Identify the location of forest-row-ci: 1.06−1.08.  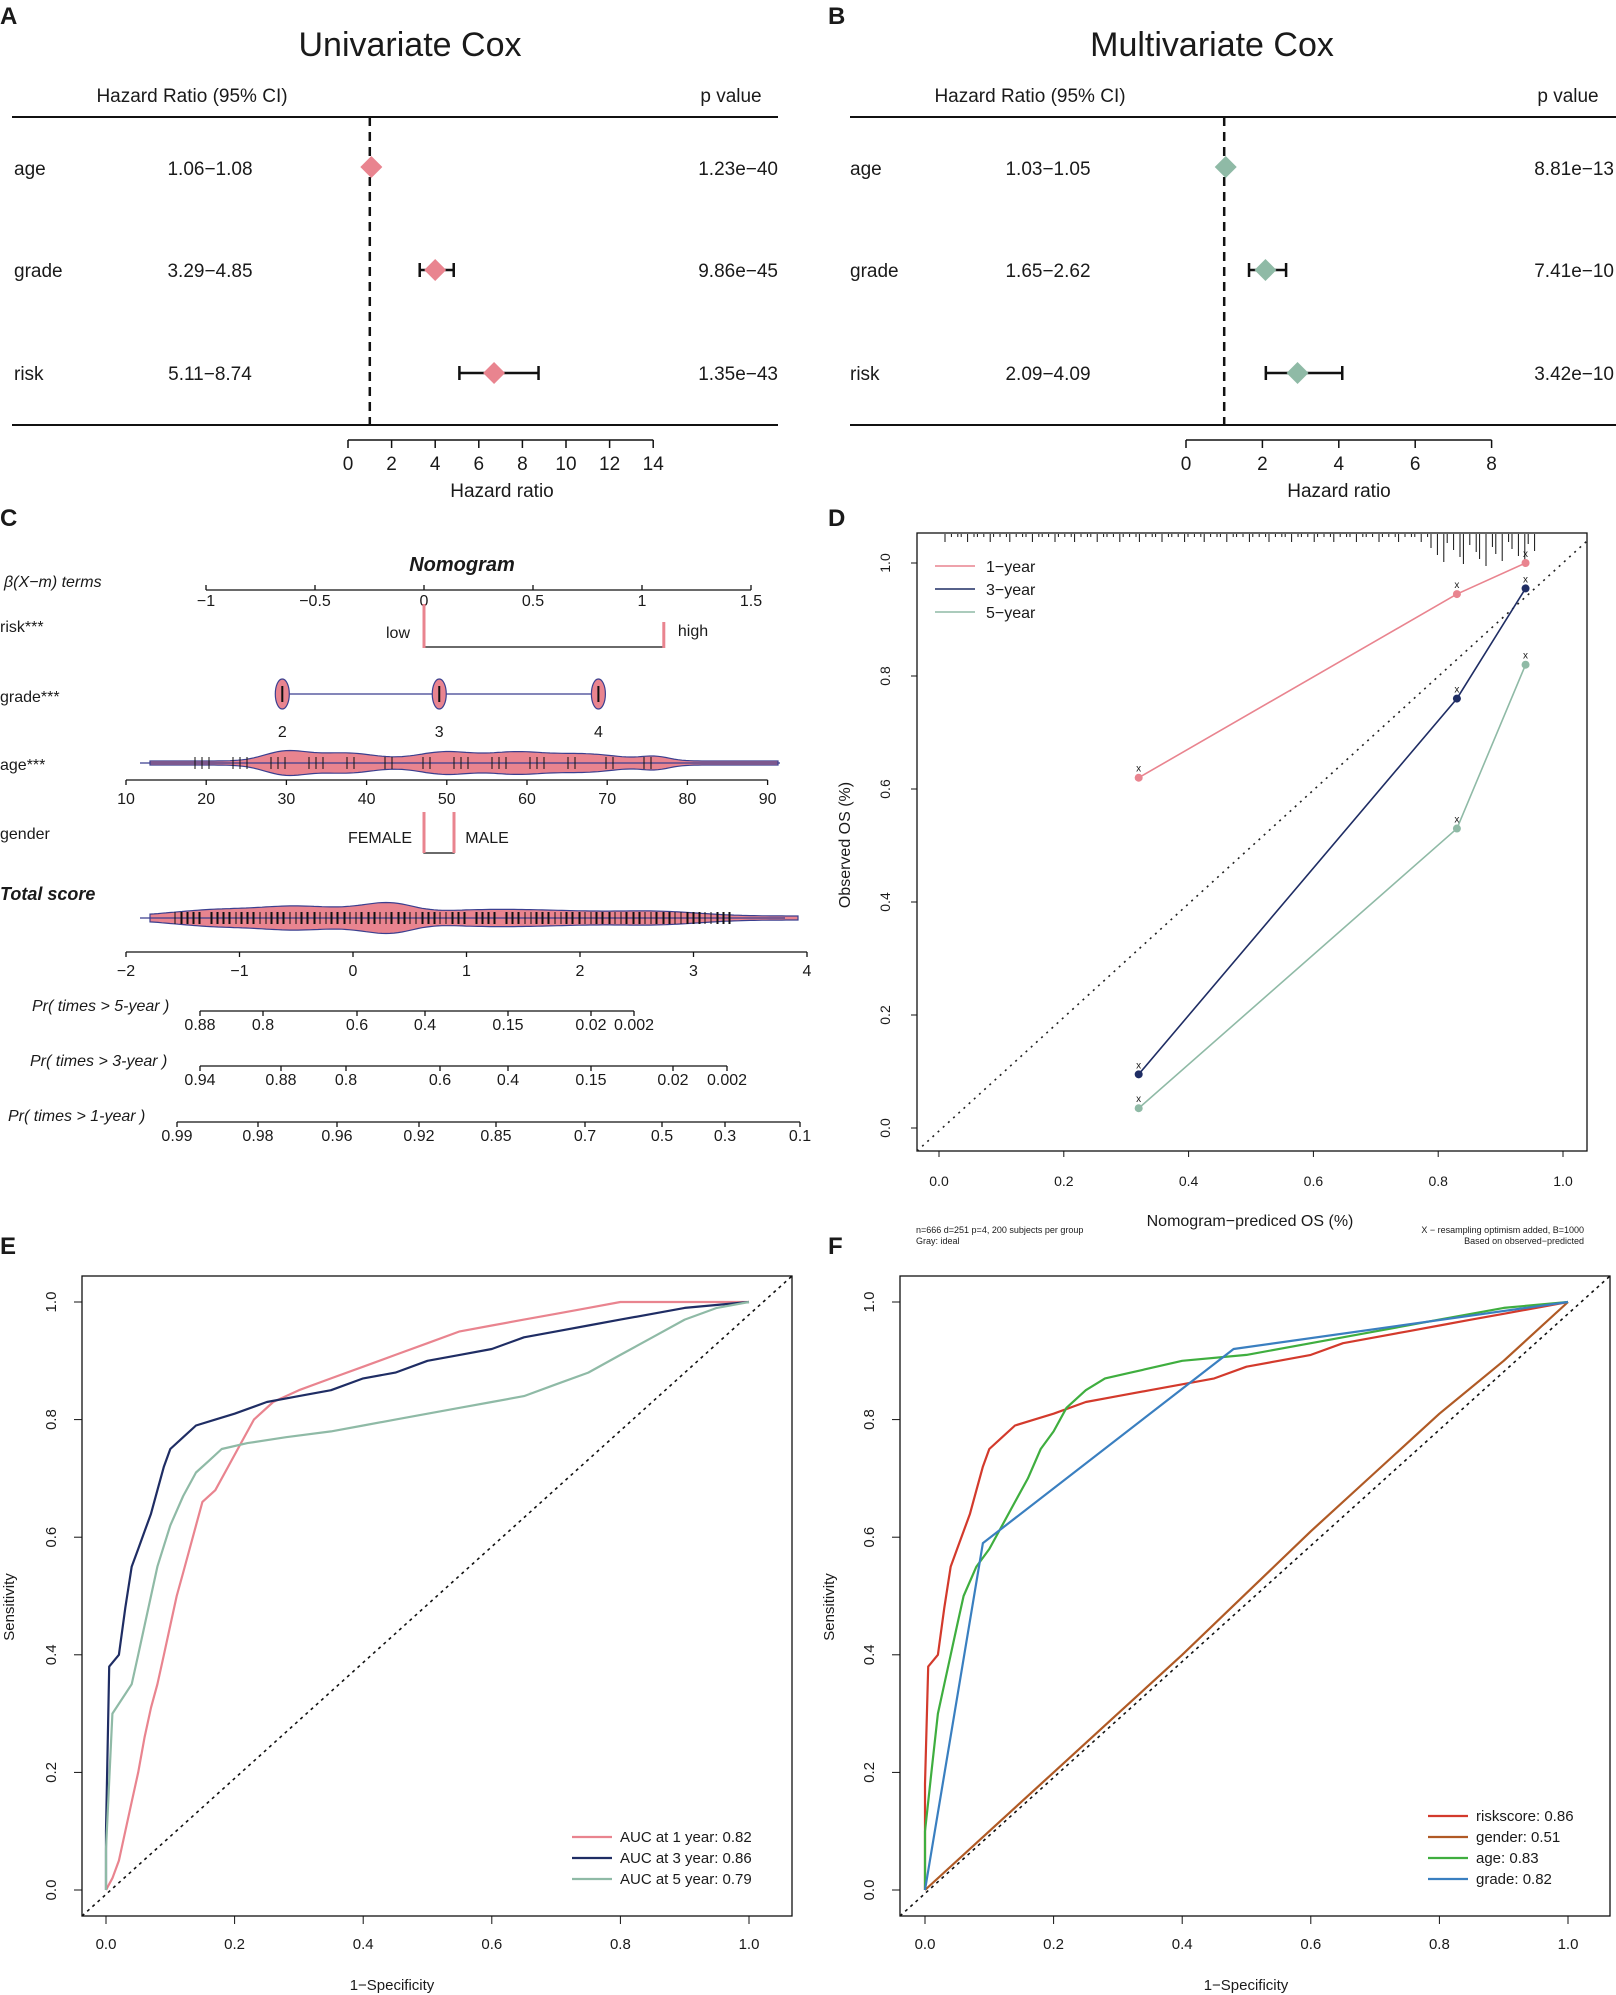
(209, 169).